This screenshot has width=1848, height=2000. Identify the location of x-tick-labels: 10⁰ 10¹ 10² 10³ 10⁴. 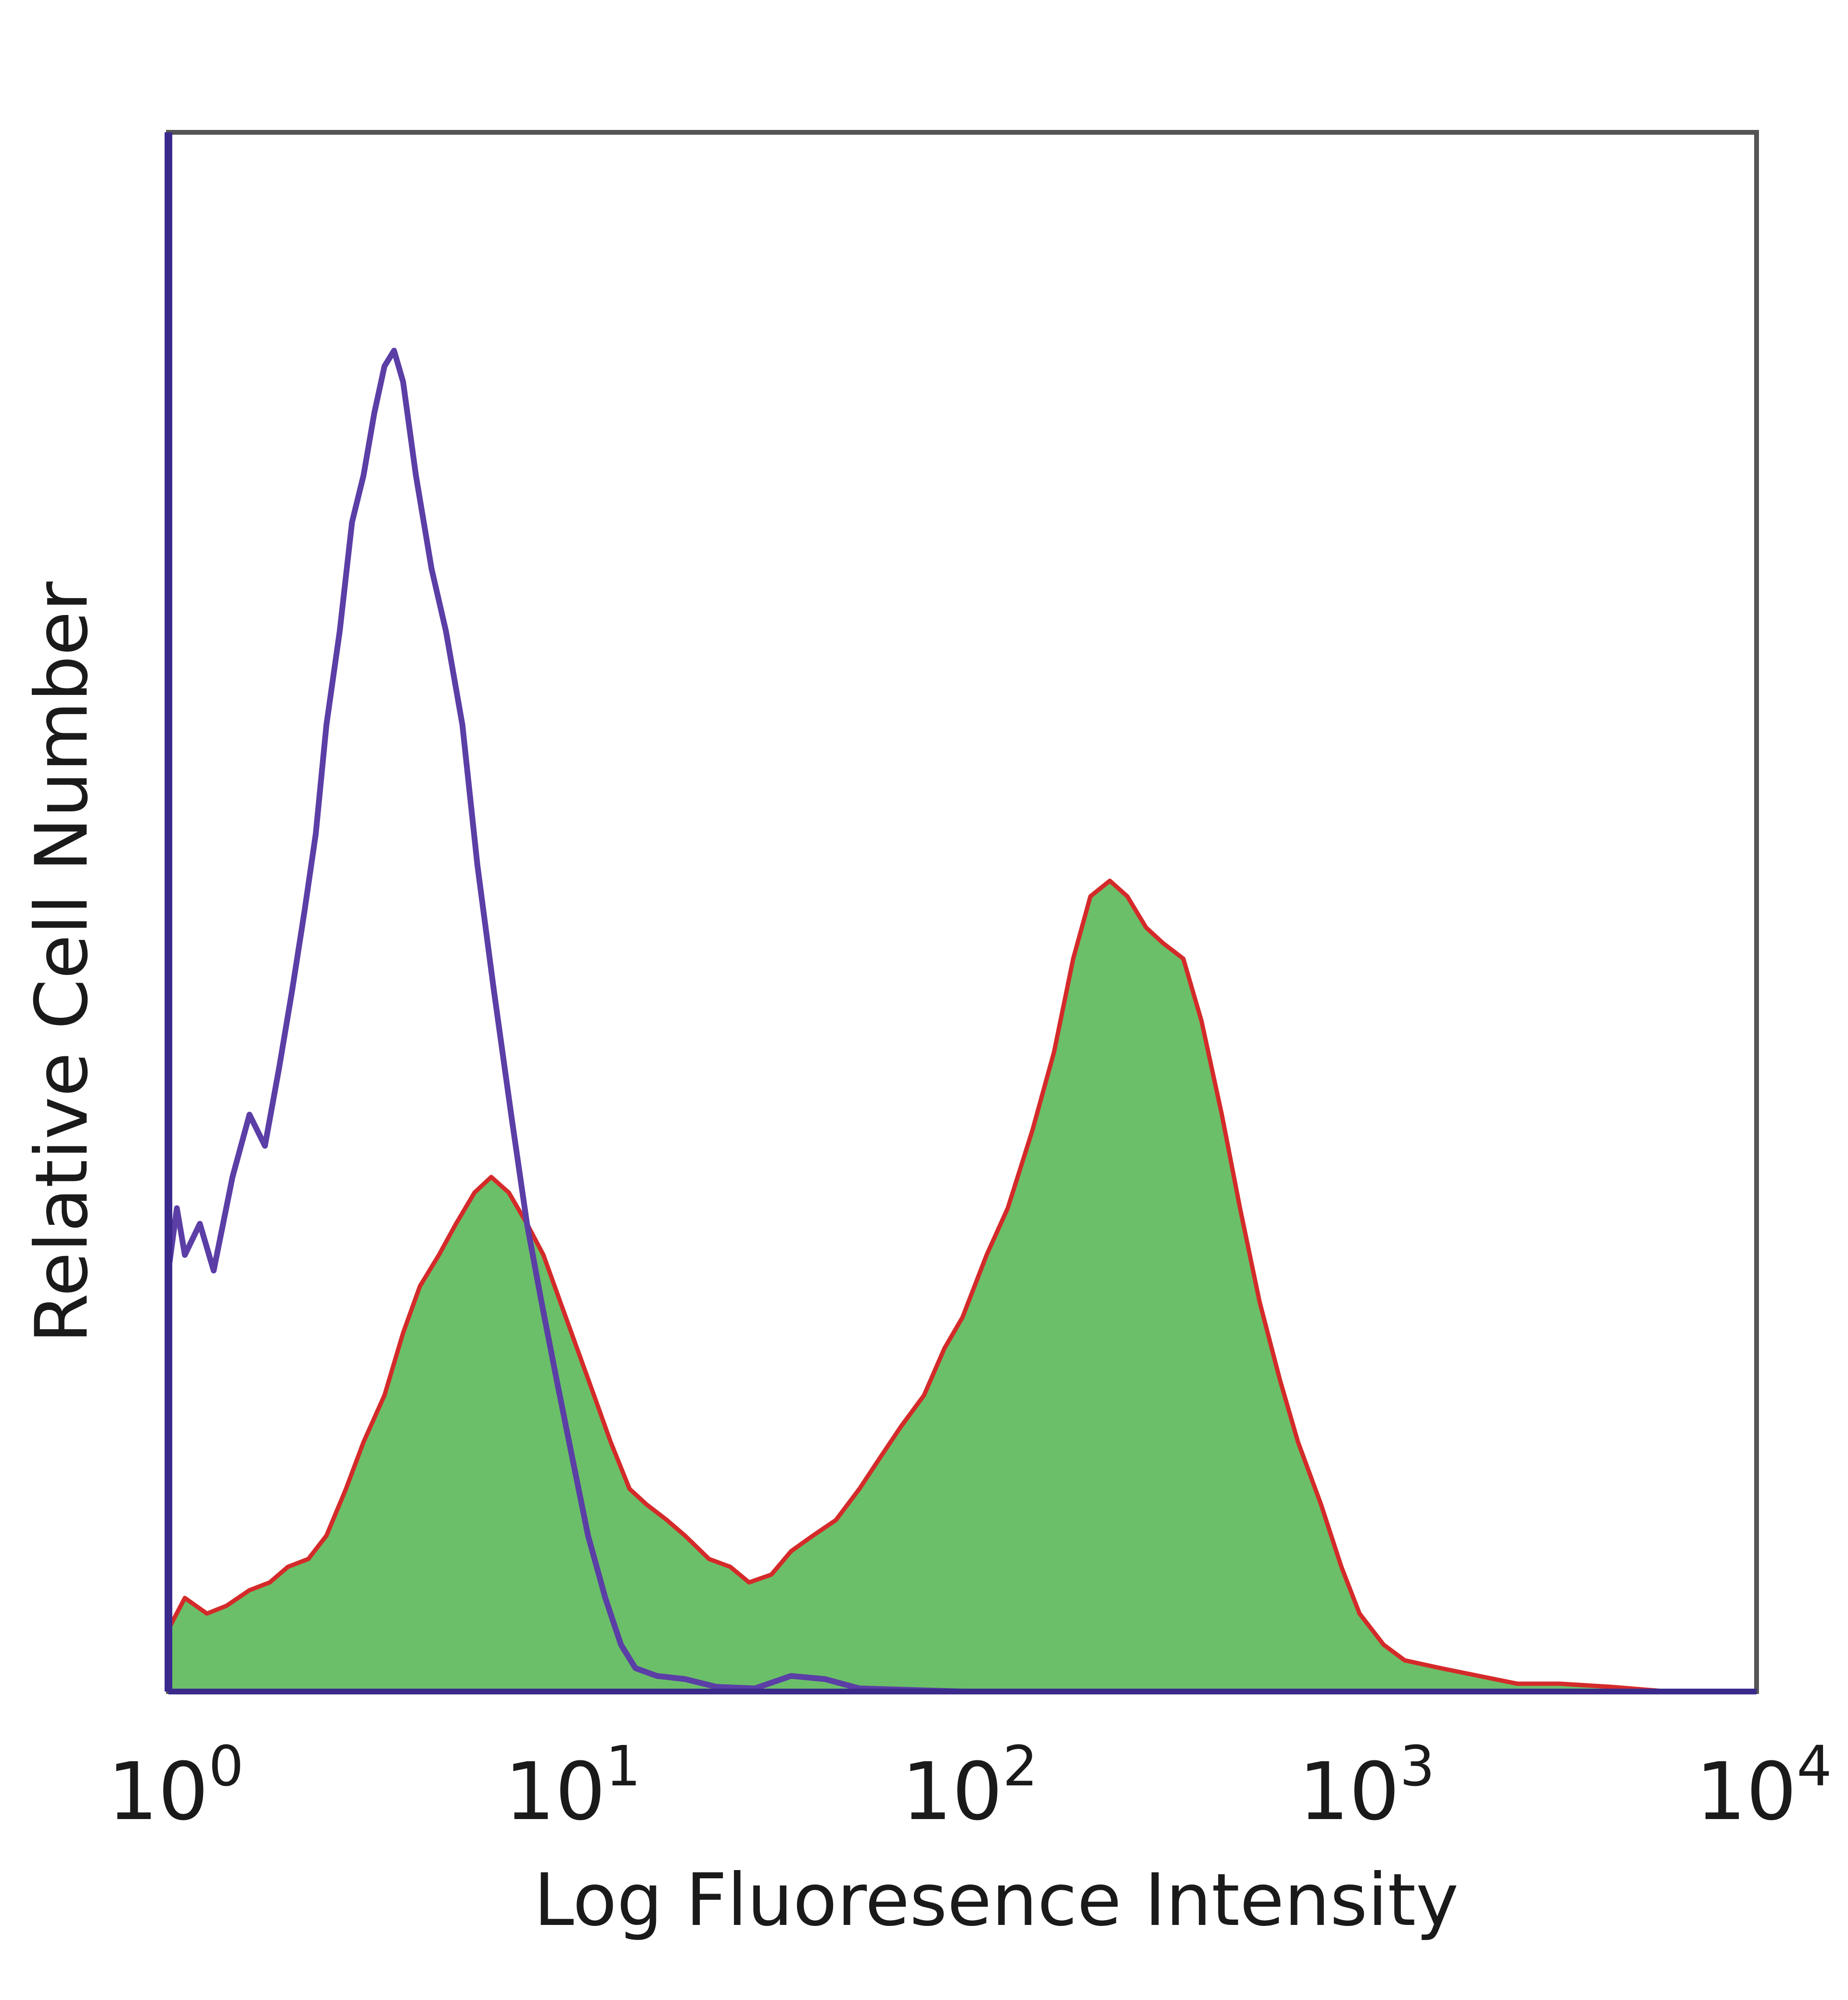
(969, 1786).